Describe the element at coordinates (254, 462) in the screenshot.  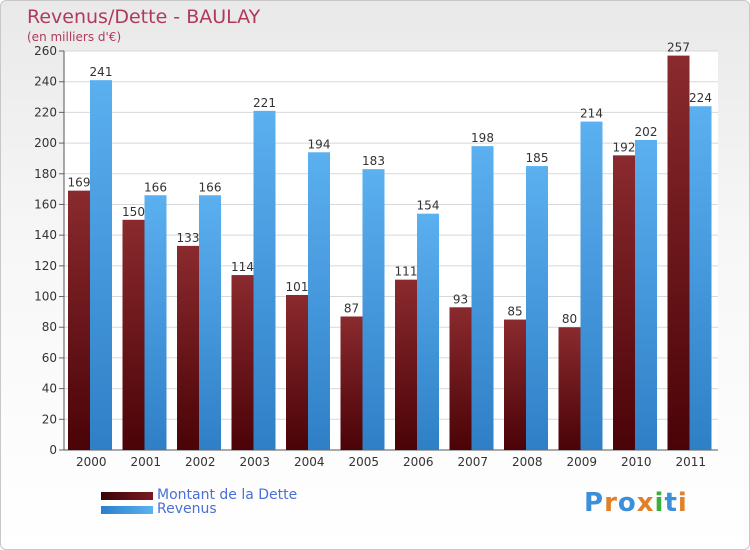
I see `x-tick-label: 2003` at that location.